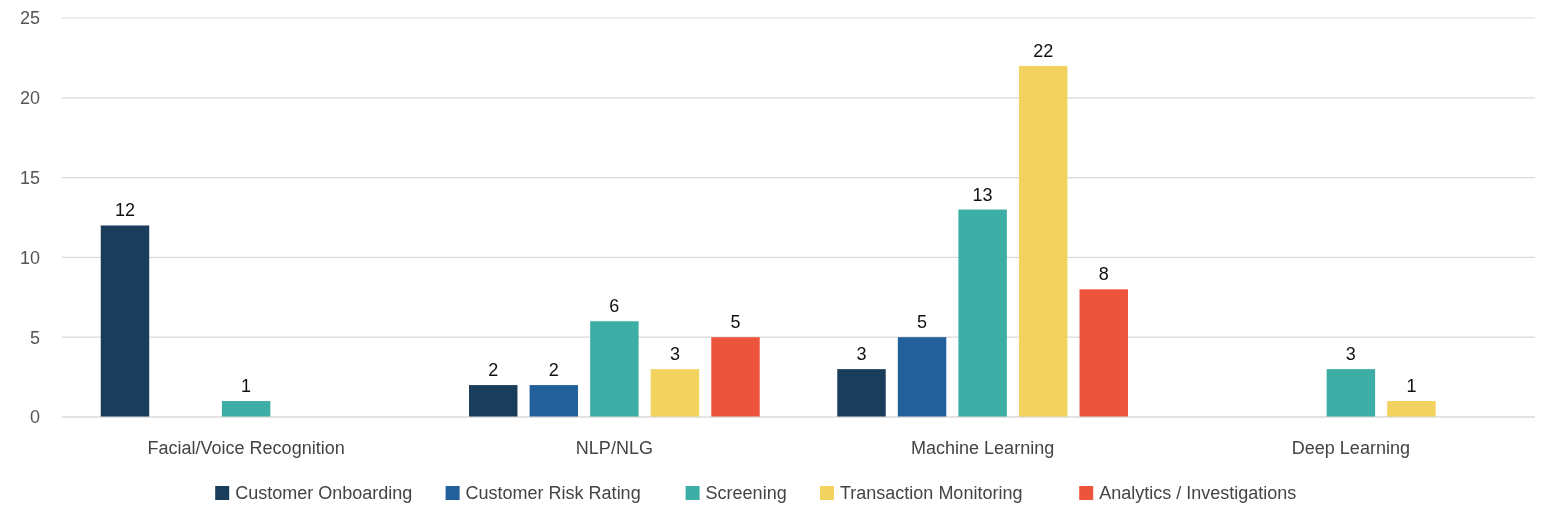 The image size is (1552, 514). What do you see at coordinates (34, 417) in the screenshot?
I see `y-tick-label: 0` at bounding box center [34, 417].